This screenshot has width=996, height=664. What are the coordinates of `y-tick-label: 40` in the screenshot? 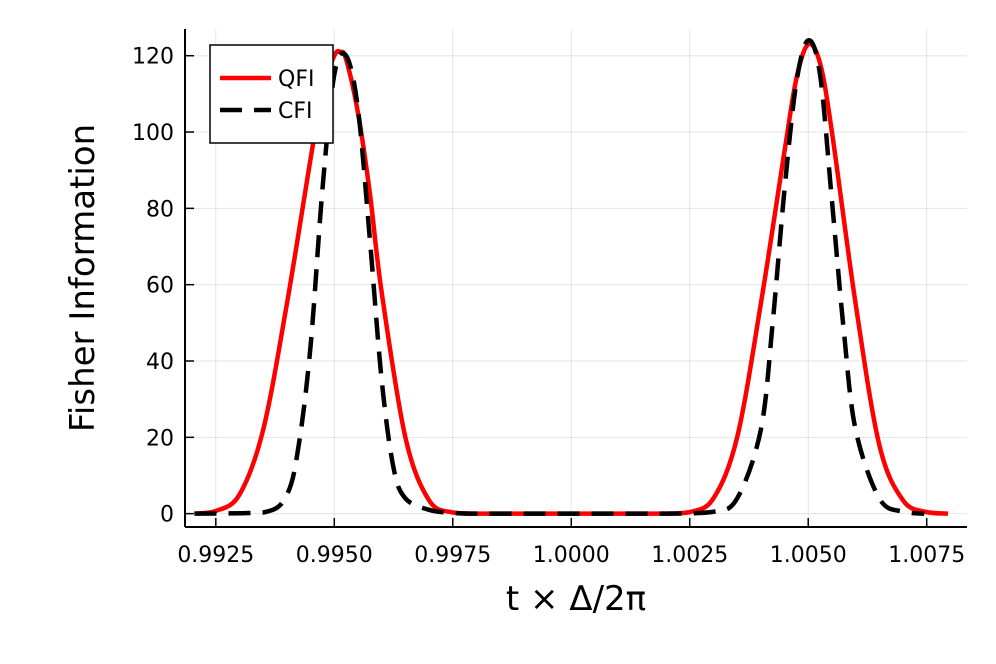 It's located at (160, 362).